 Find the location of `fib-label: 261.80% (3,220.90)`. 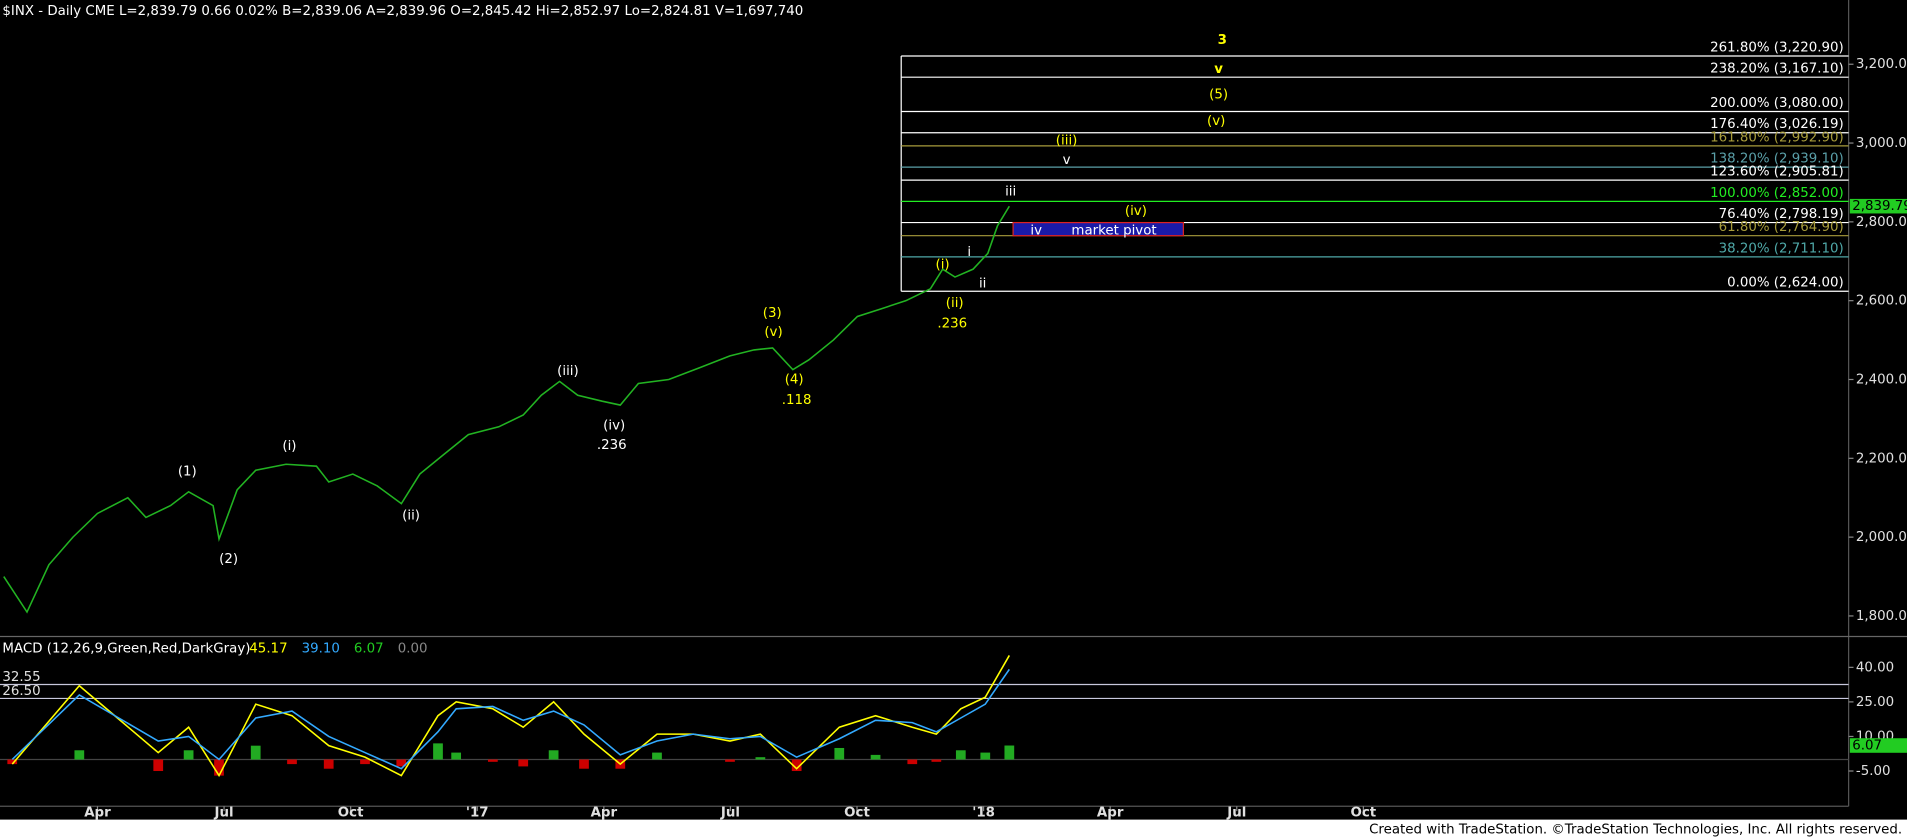

fib-label: 261.80% (3,220.90) is located at coordinates (1777, 48).